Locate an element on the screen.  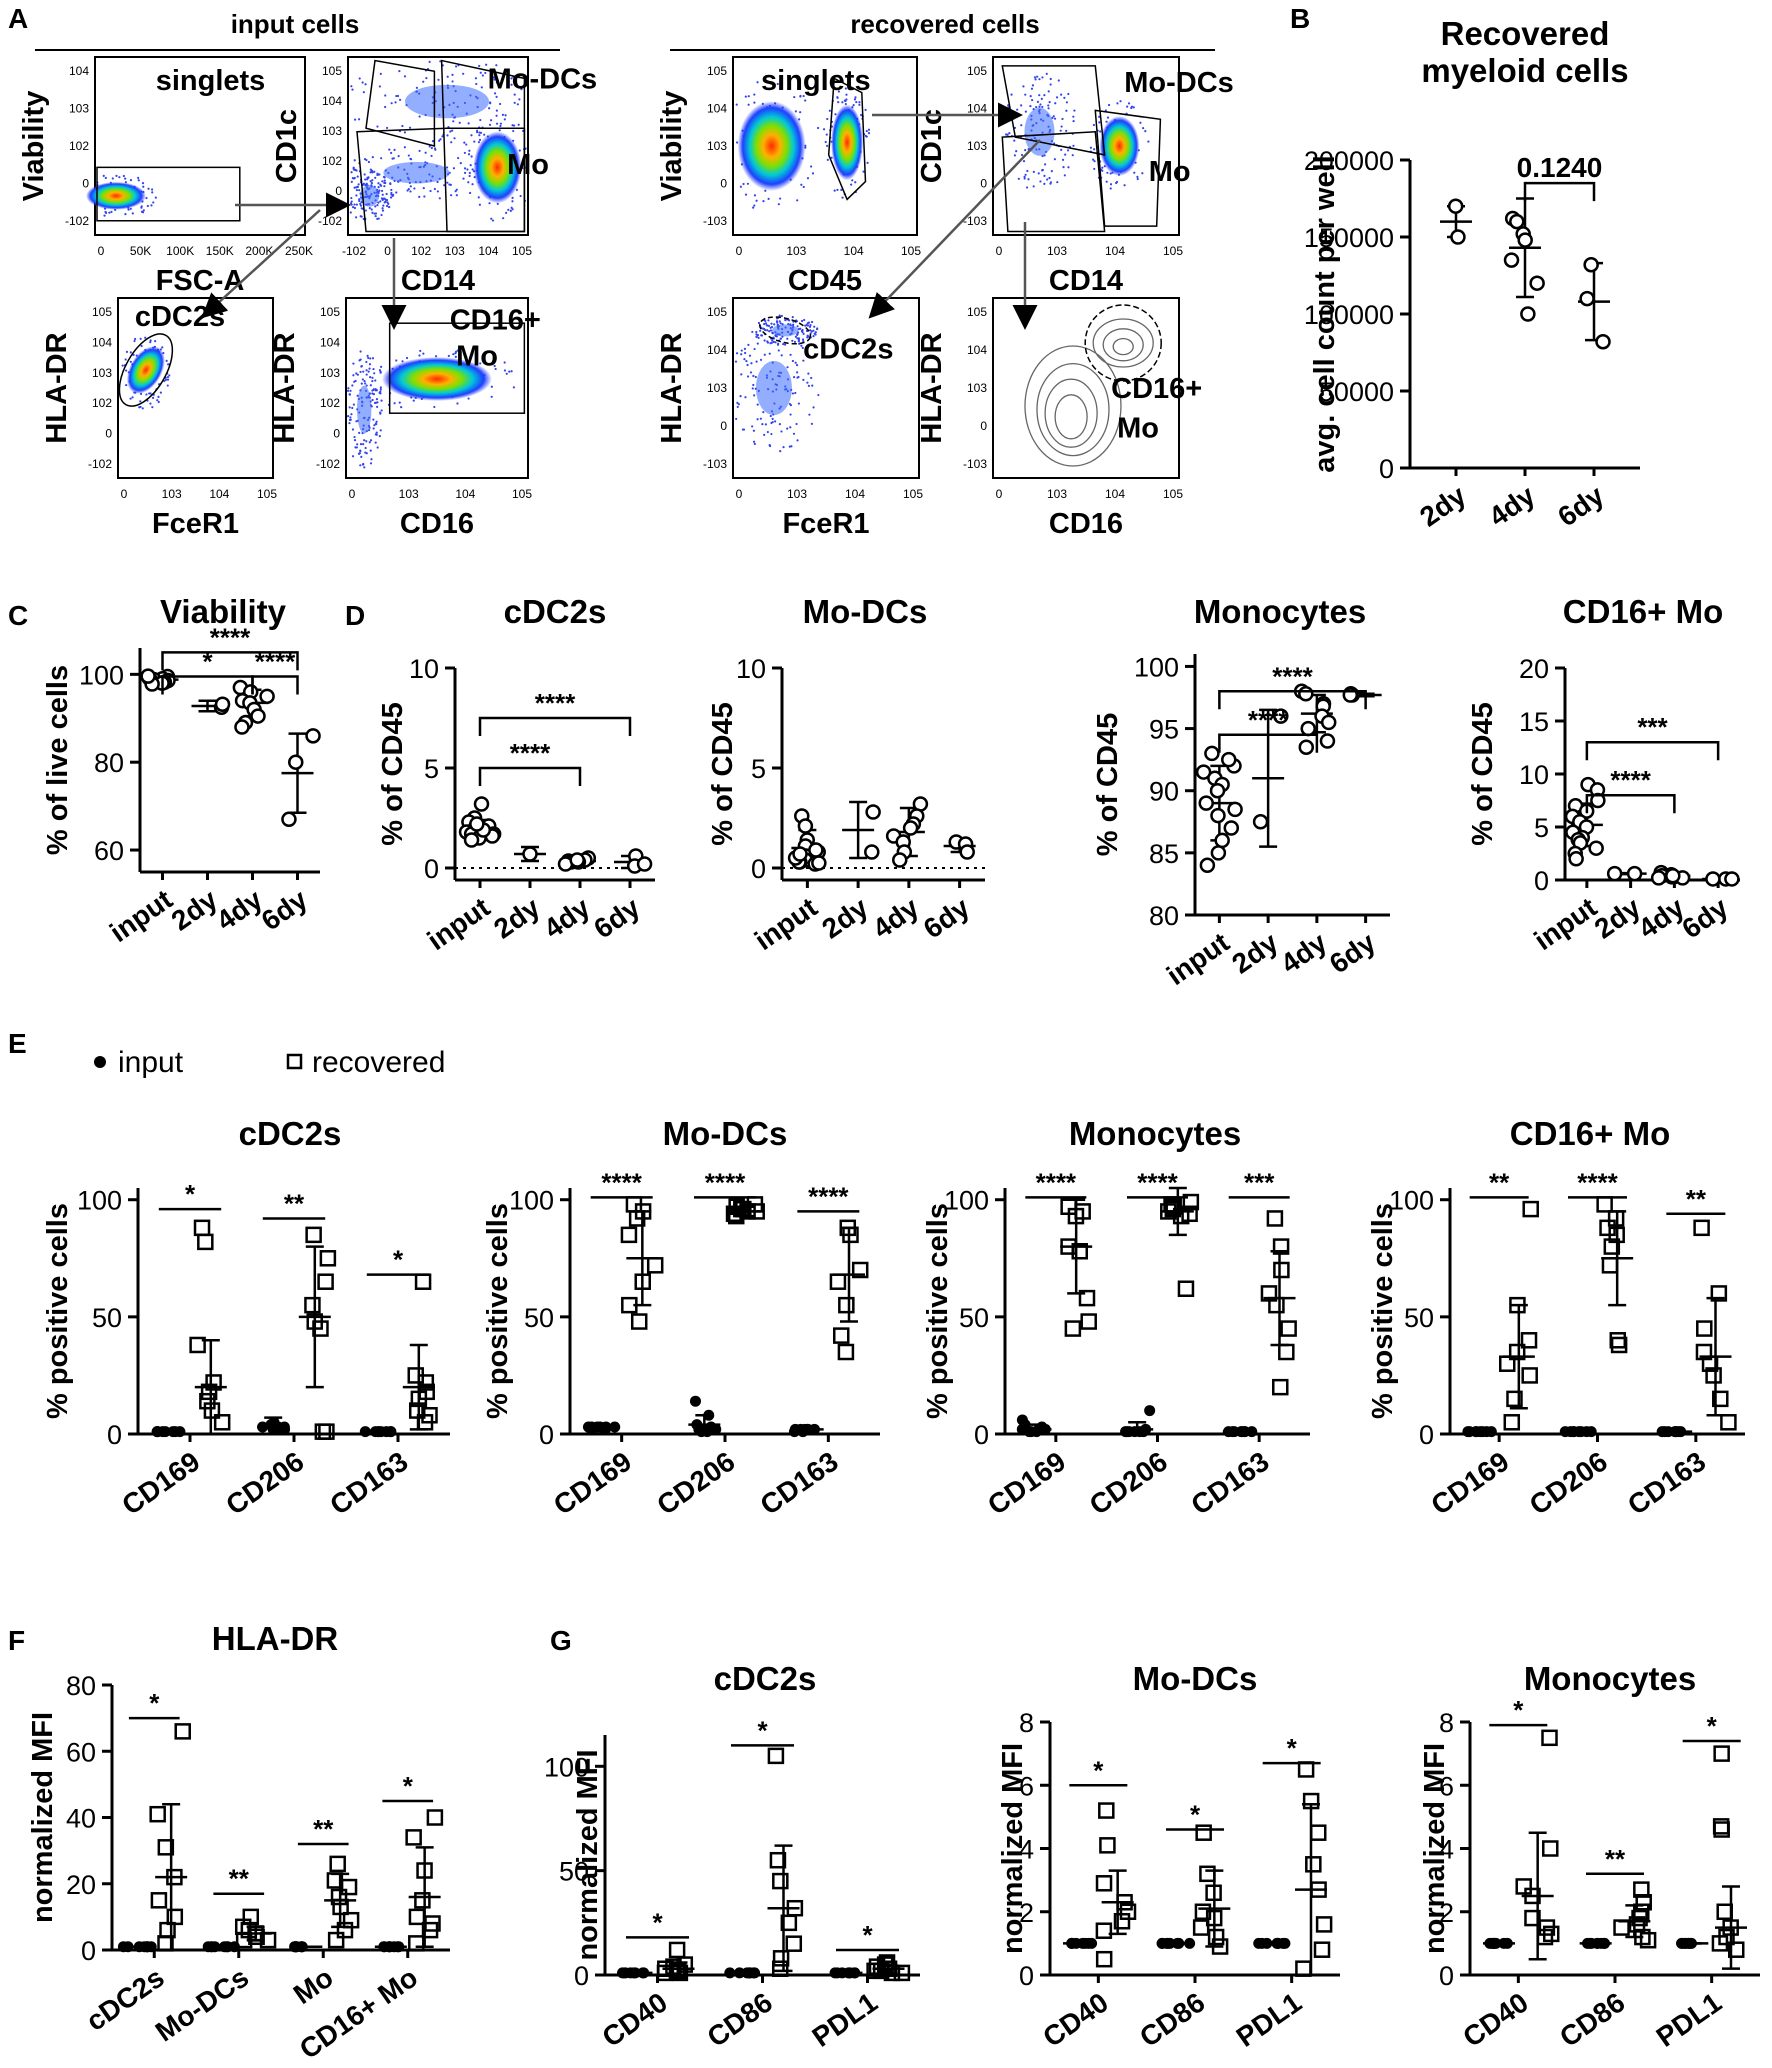
flow-y-tick: 0 is located at coordinates (85, 184).